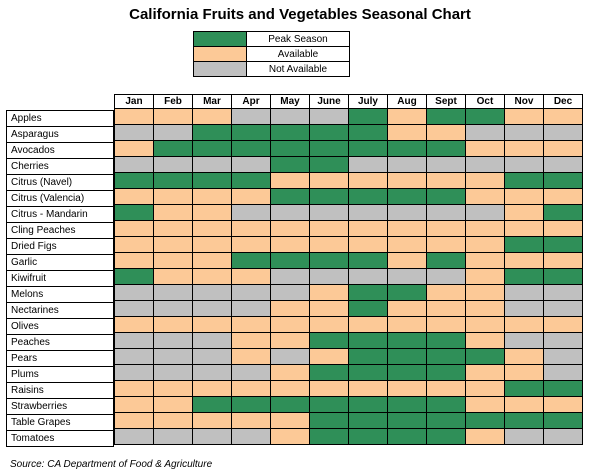 This screenshot has width=600, height=476. What do you see at coordinates (173, 101) in the screenshot?
I see `month-header: Feb` at bounding box center [173, 101].